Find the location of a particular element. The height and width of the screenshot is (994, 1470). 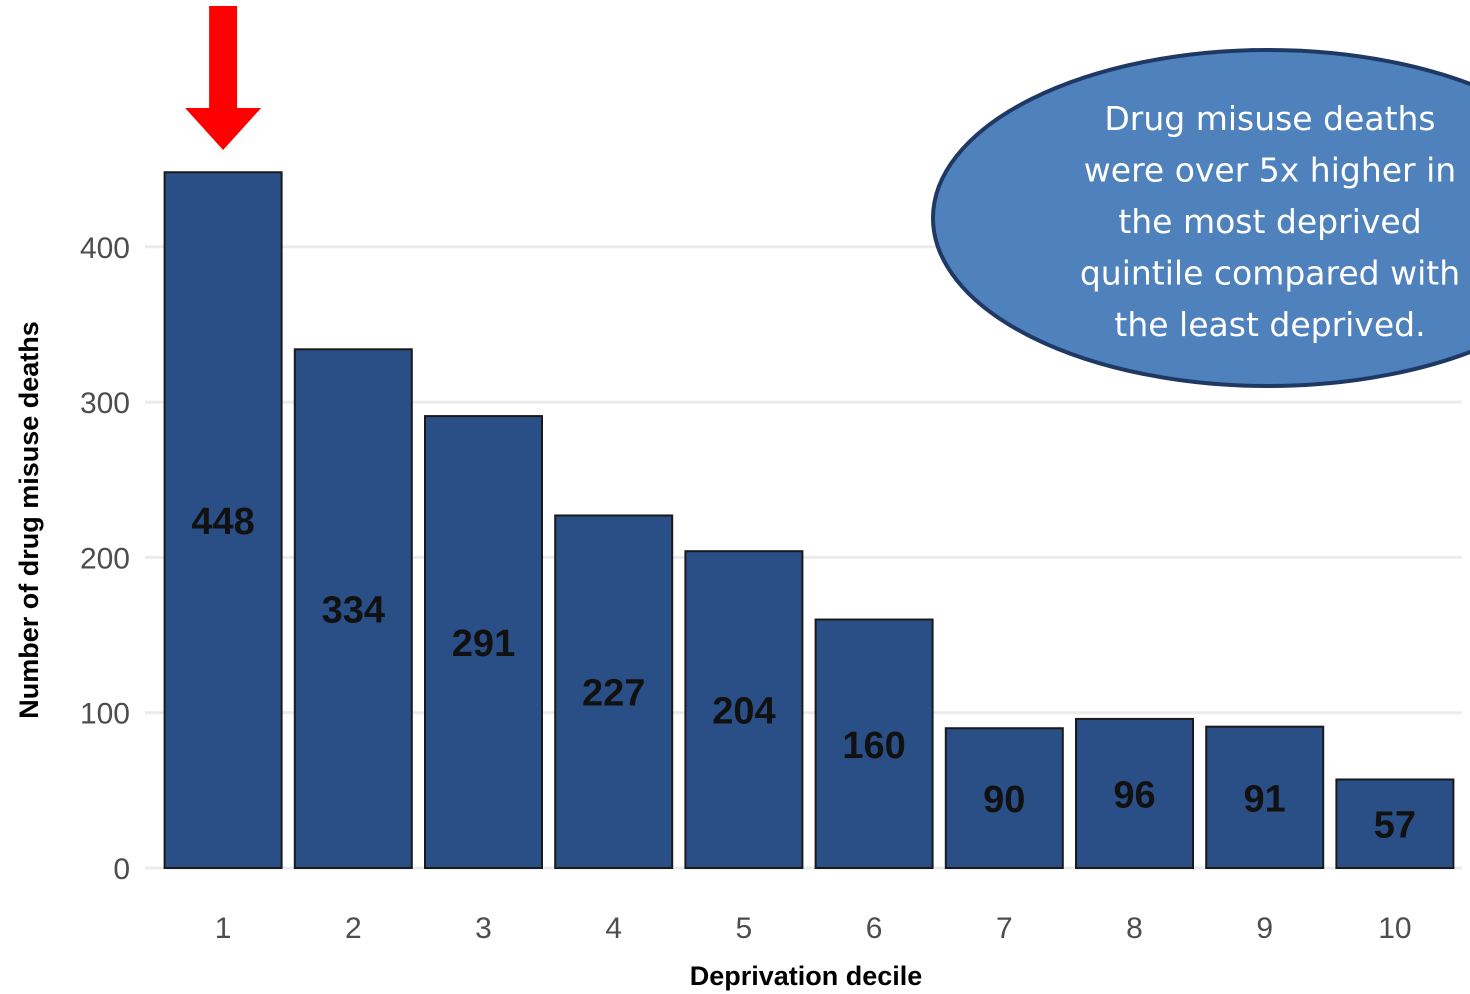

data-label: 91 is located at coordinates (1265, 799).